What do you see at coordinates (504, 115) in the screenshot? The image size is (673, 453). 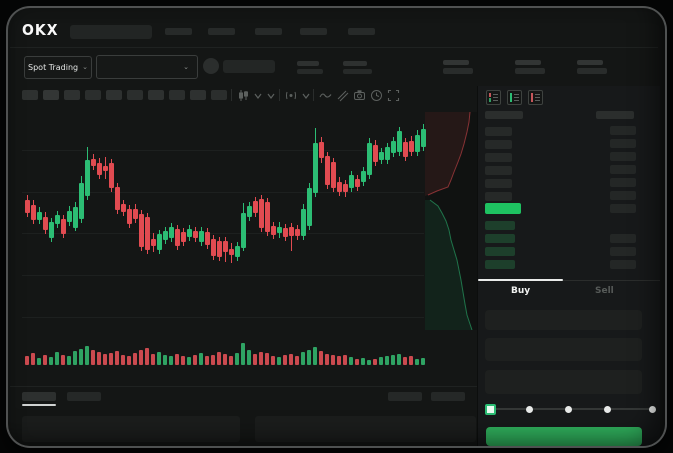 I see `orderbook-header-skeleton` at bounding box center [504, 115].